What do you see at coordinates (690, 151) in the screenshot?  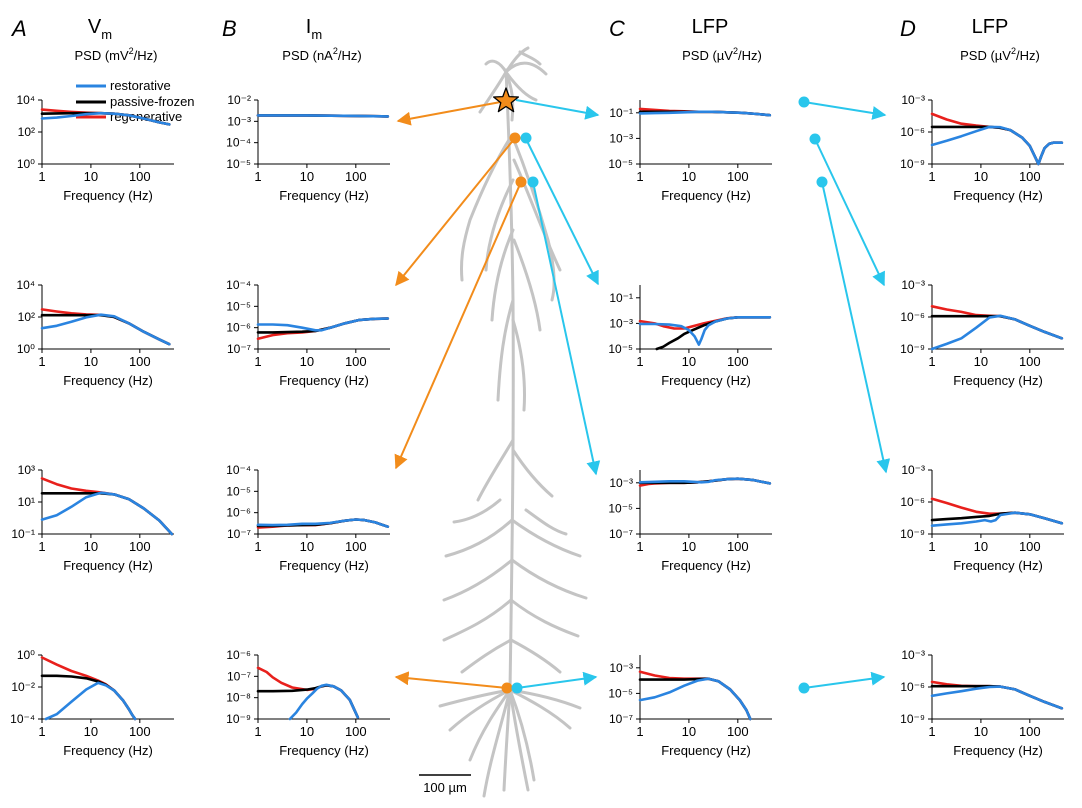 I see `panel-c1: 1 10 100 10⁻⁵ 10⁻³ 10⁻¹ Frequency (Hz)` at bounding box center [690, 151].